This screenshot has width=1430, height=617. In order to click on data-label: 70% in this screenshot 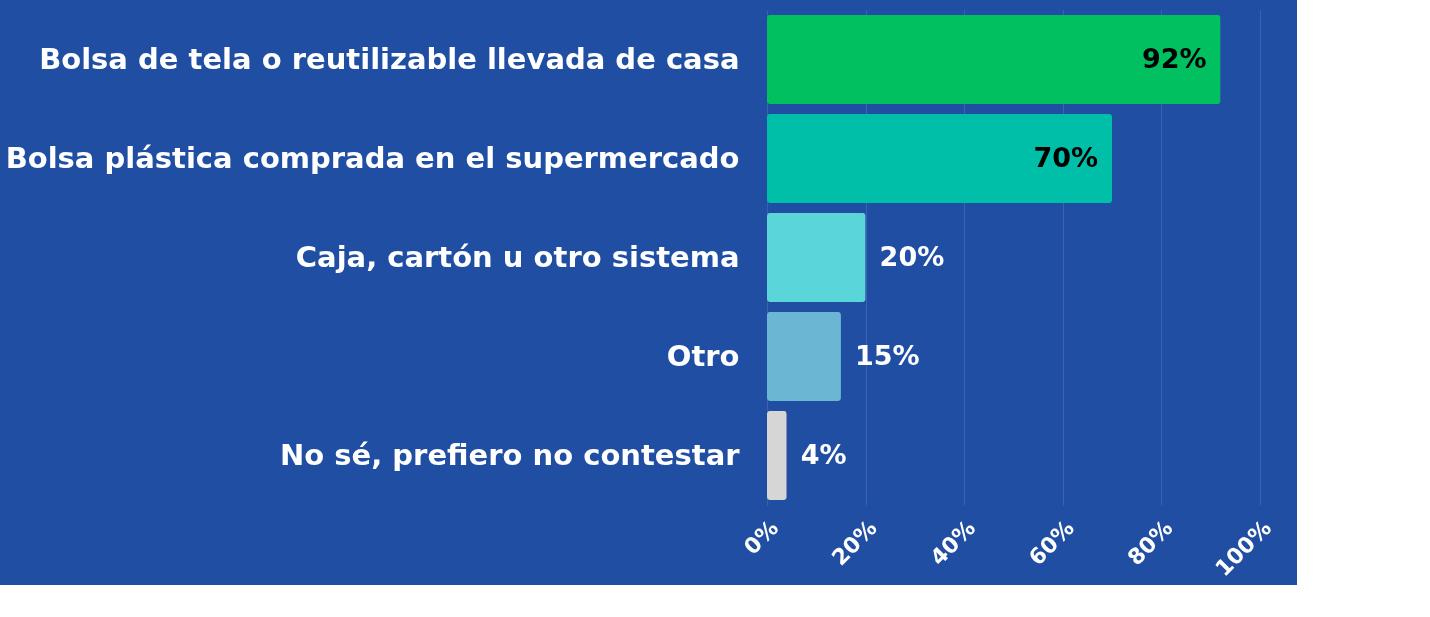, I will do `click(1066, 157)`.